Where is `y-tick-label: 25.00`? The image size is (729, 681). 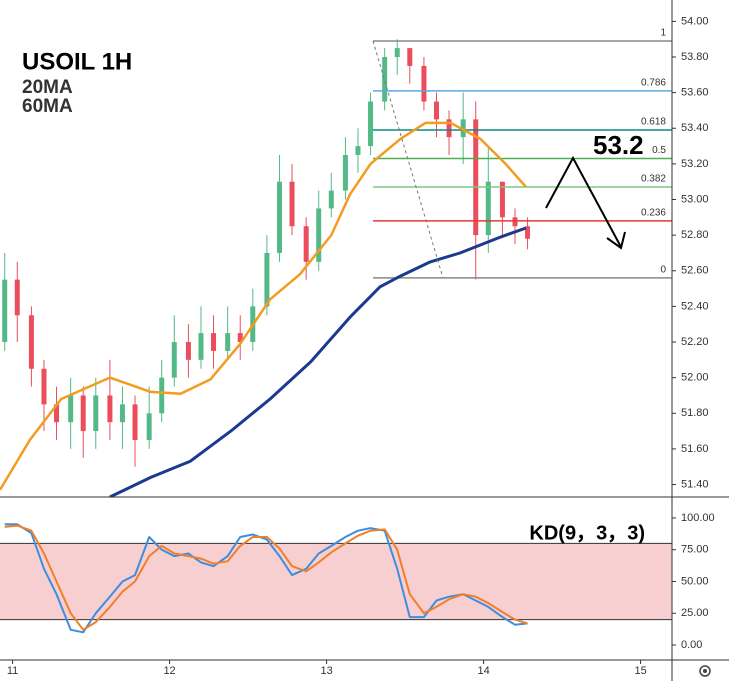 y-tick-label: 25.00 is located at coordinates (695, 613).